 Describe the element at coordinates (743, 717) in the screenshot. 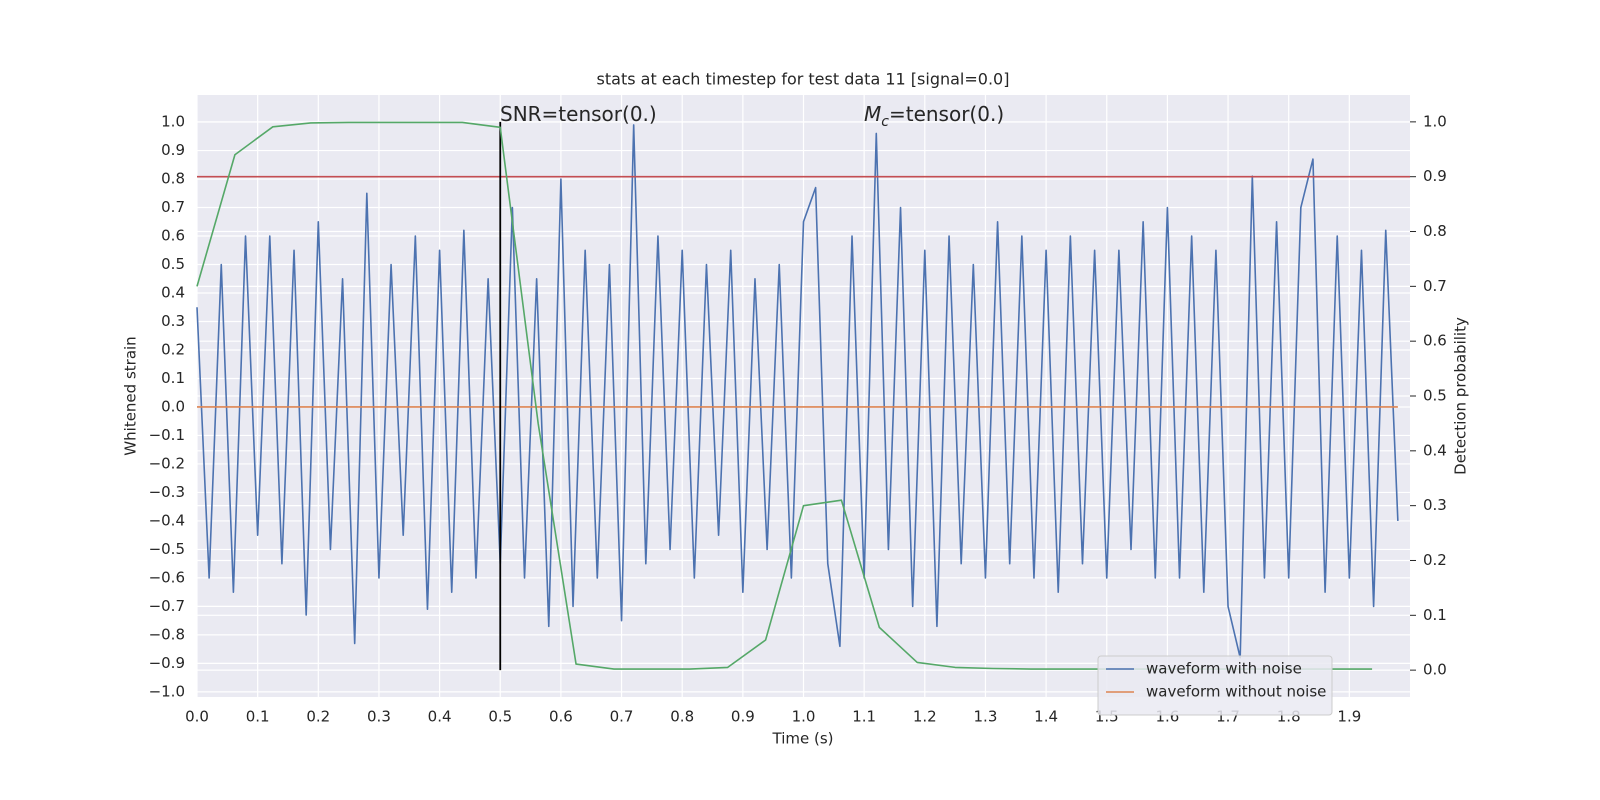

I see `x-tick-label: 0.9` at that location.